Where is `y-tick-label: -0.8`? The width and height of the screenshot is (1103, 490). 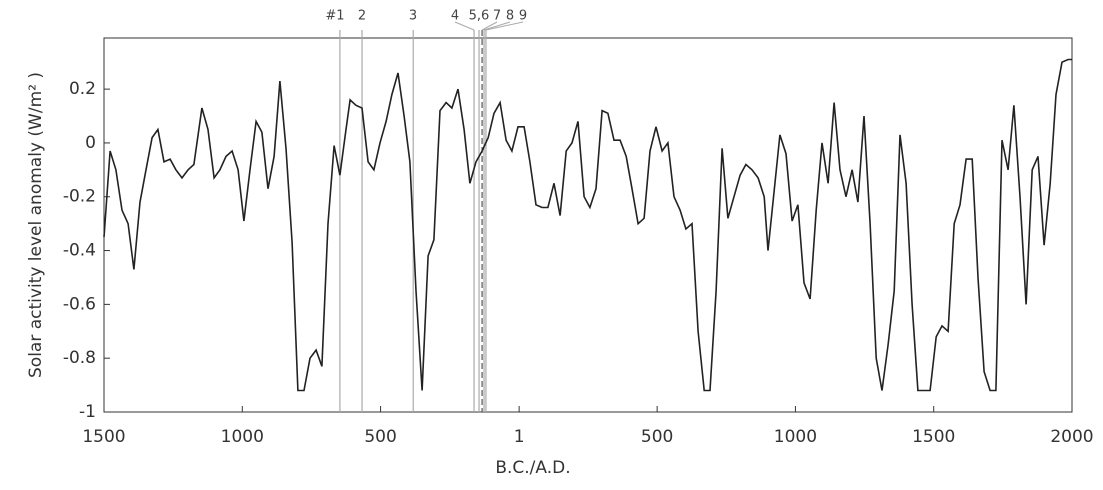 y-tick-label: -0.8 is located at coordinates (79, 358).